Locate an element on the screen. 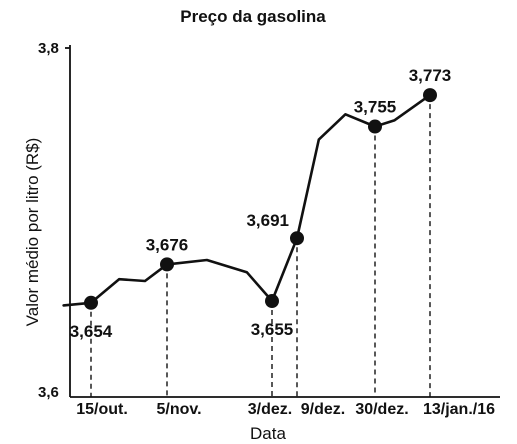 This screenshot has width=517, height=444. x-axis-title: Data is located at coordinates (268, 433).